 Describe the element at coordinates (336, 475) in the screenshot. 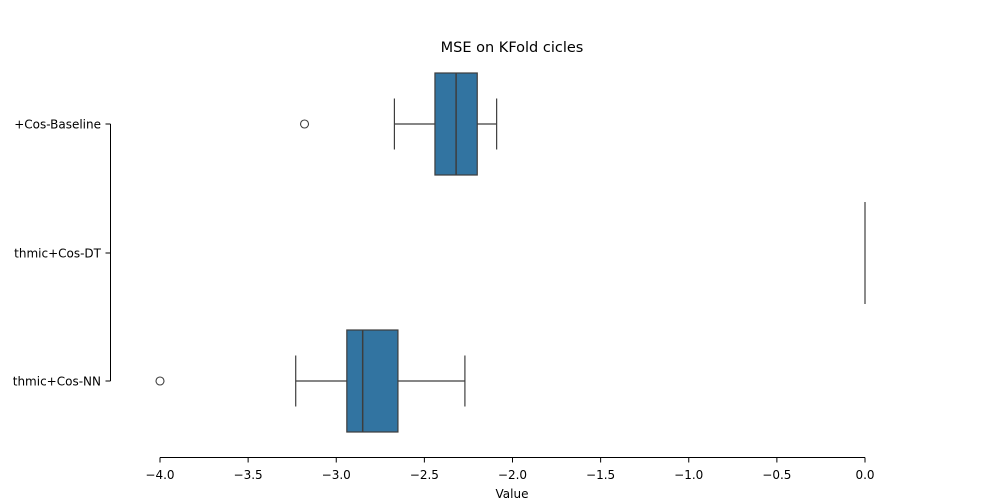

I see `x-tick-label: −3.0` at that location.